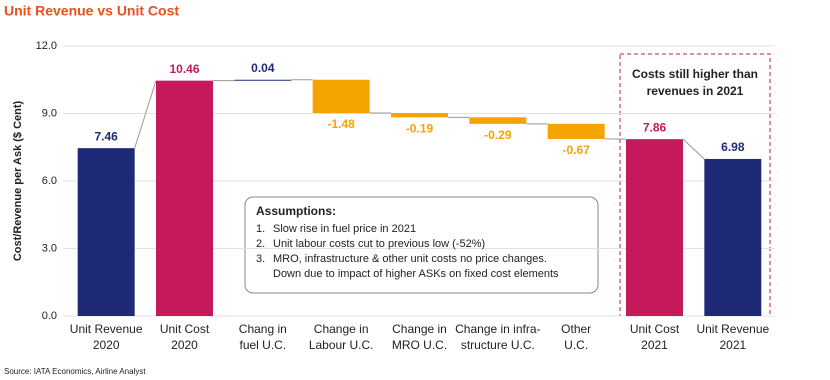  Describe the element at coordinates (733, 147) in the screenshot. I see `value-label: 6.98` at that location.